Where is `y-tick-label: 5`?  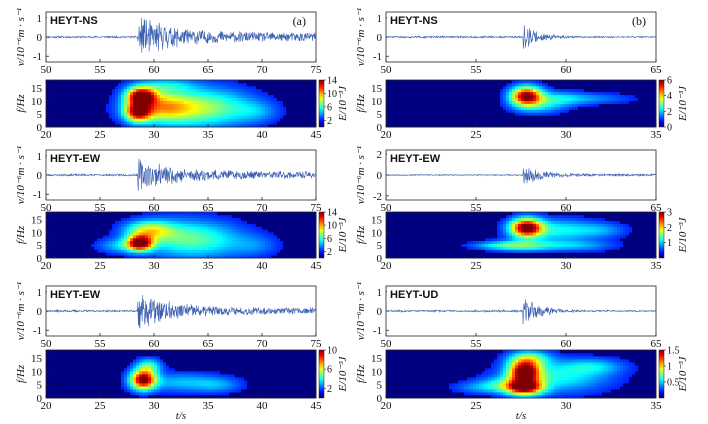
y-tick-label: 5 is located at coordinates (40, 386).